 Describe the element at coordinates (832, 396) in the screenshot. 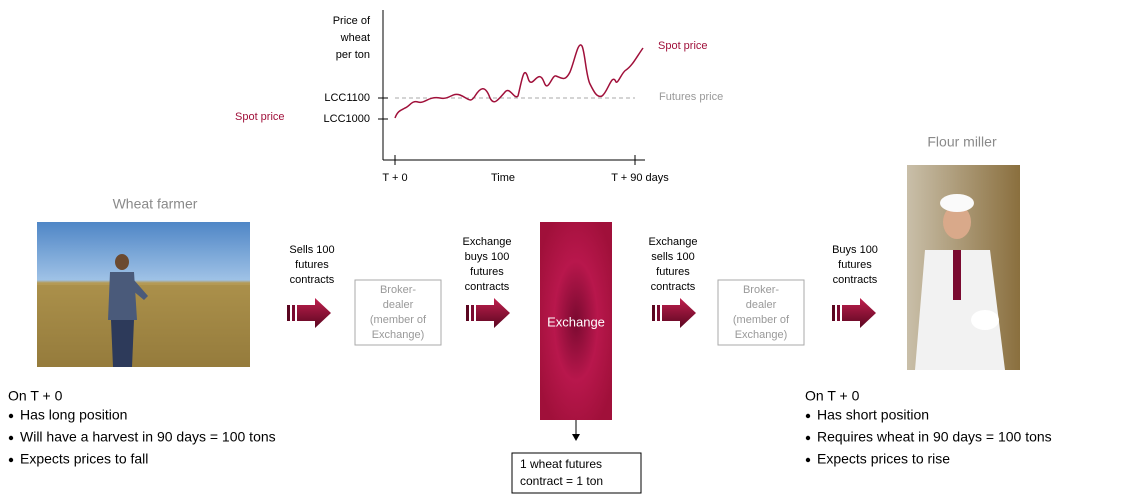

I see `miller-heading: On T + 0` at that location.